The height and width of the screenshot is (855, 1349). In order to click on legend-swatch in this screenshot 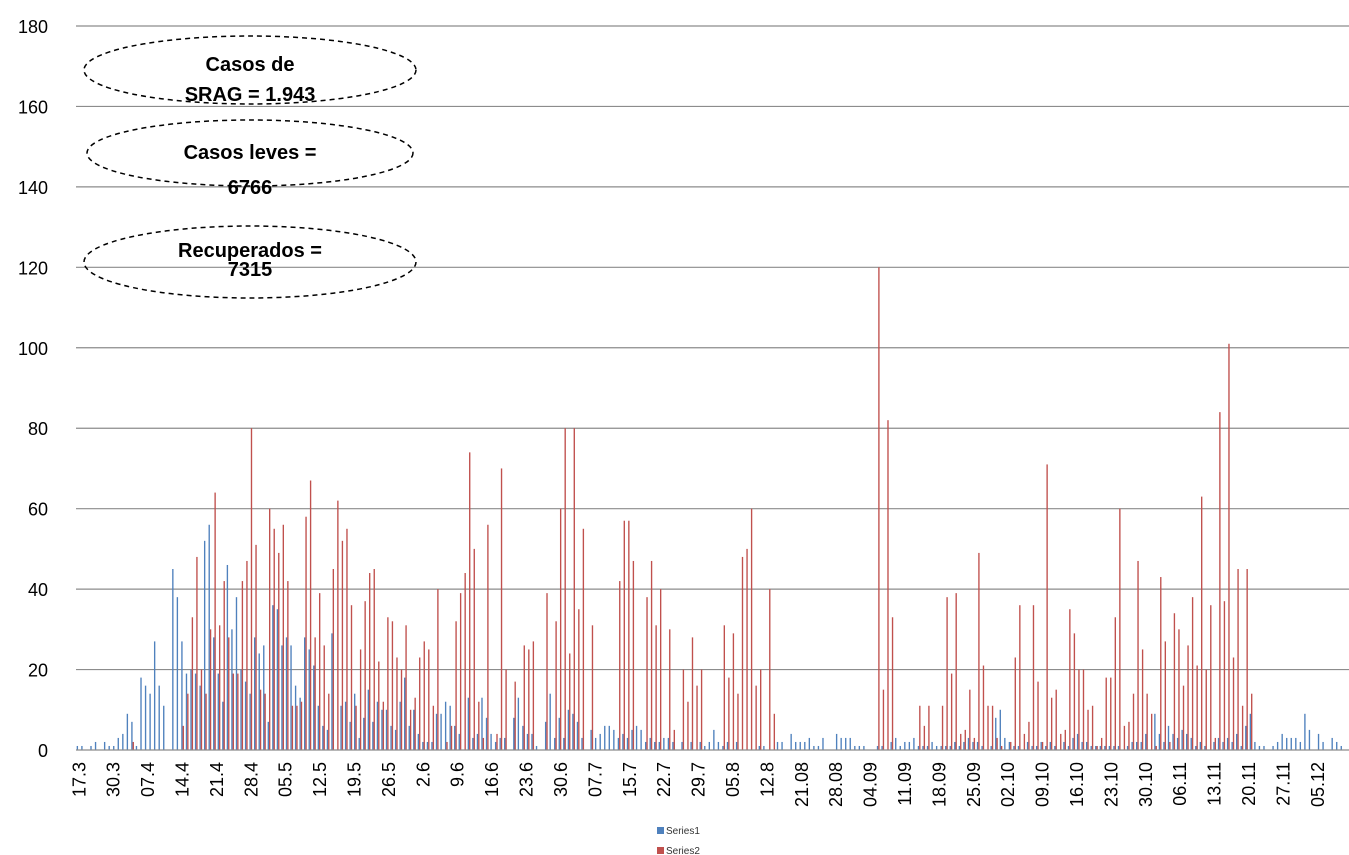, I will do `click(660, 850)`.